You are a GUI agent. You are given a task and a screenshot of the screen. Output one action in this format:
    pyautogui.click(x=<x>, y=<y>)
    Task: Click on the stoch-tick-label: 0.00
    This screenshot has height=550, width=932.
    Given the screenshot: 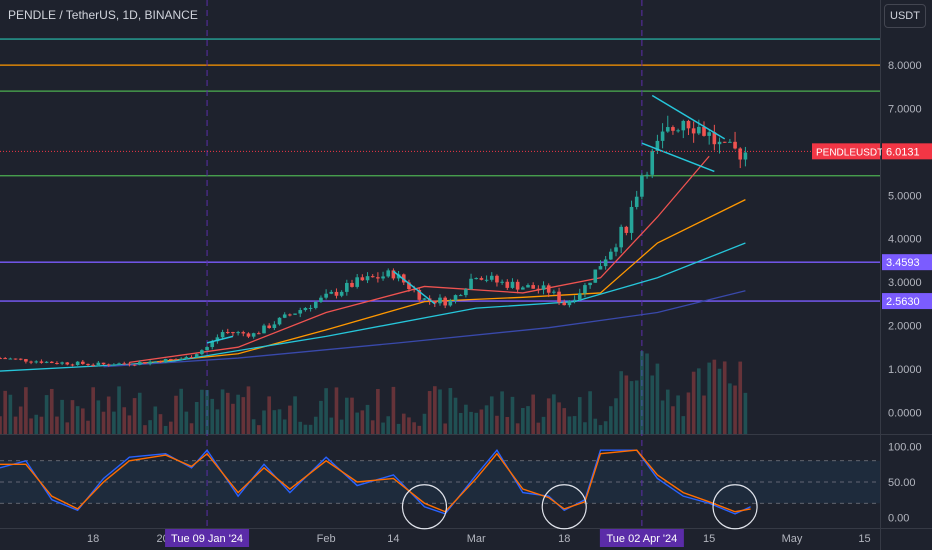 What is the action you would take?
    pyautogui.click(x=898, y=518)
    